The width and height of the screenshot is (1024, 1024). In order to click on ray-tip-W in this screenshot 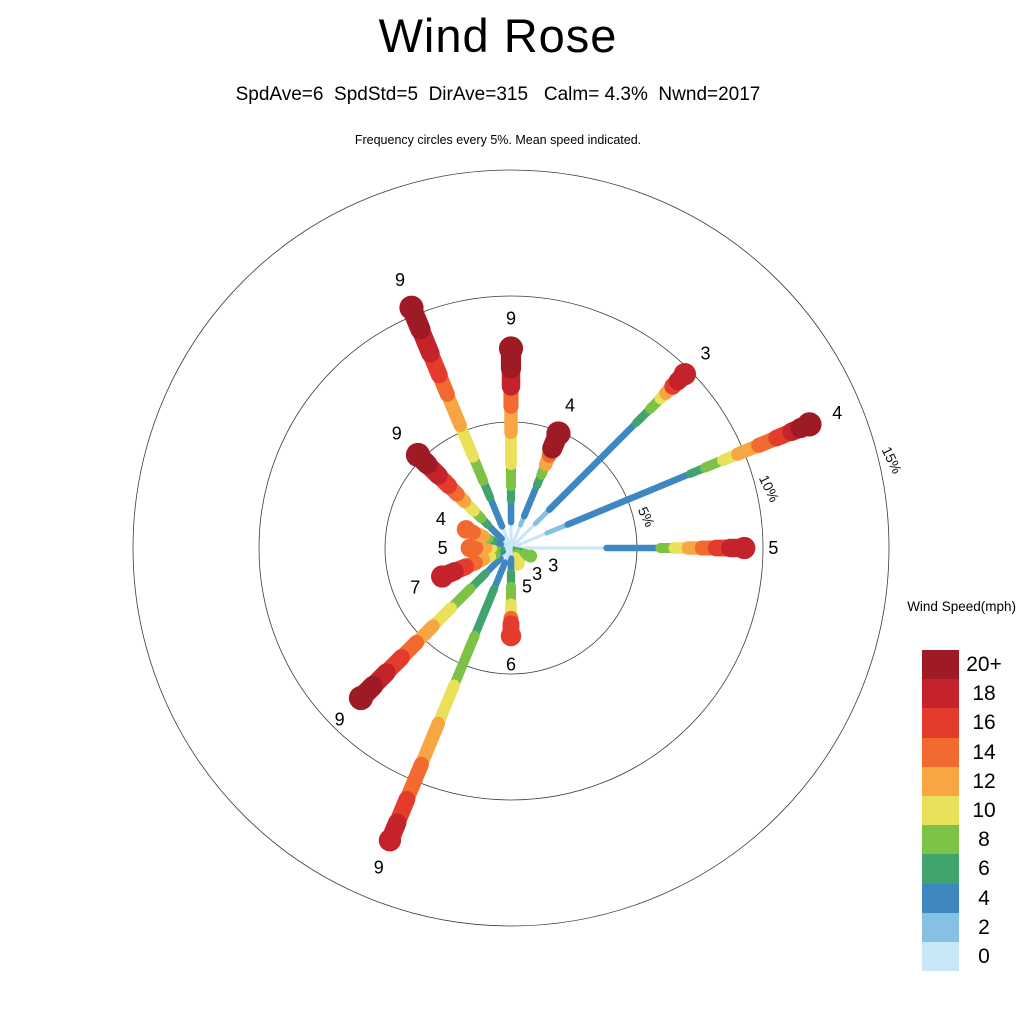, I will do `click(470, 548)`.